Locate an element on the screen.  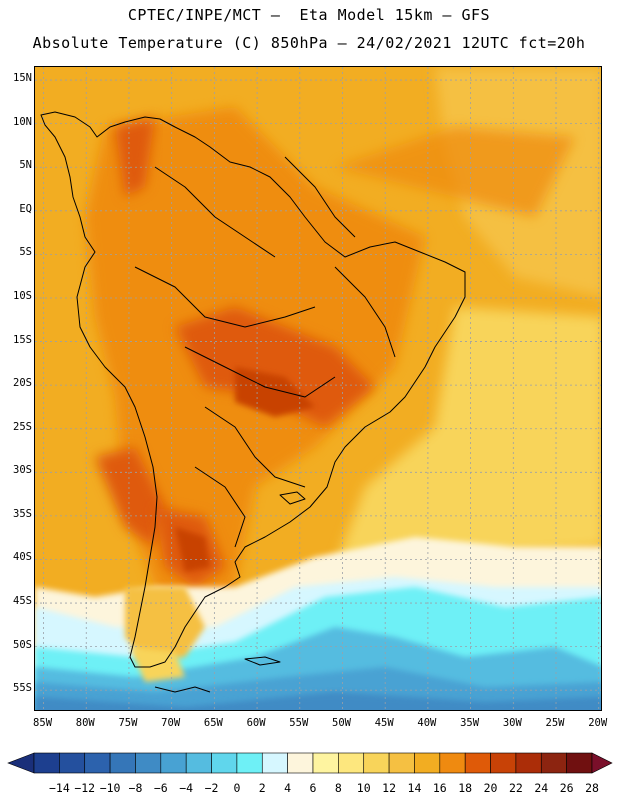
colorbar-tick-label: −10 is located at coordinates (110, 788).